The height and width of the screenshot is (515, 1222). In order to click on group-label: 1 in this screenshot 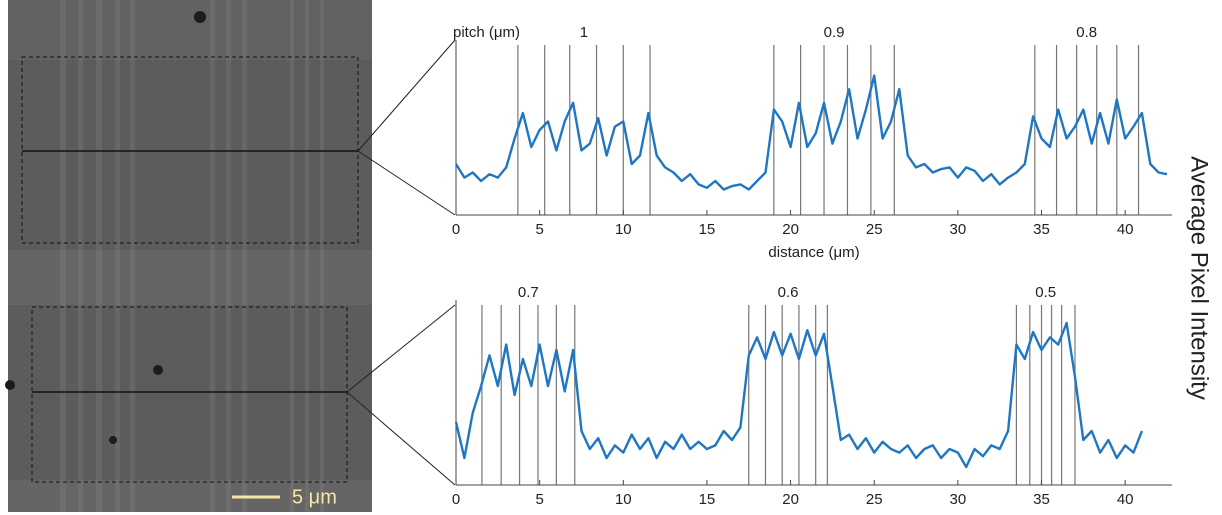, I will do `click(584, 32)`.